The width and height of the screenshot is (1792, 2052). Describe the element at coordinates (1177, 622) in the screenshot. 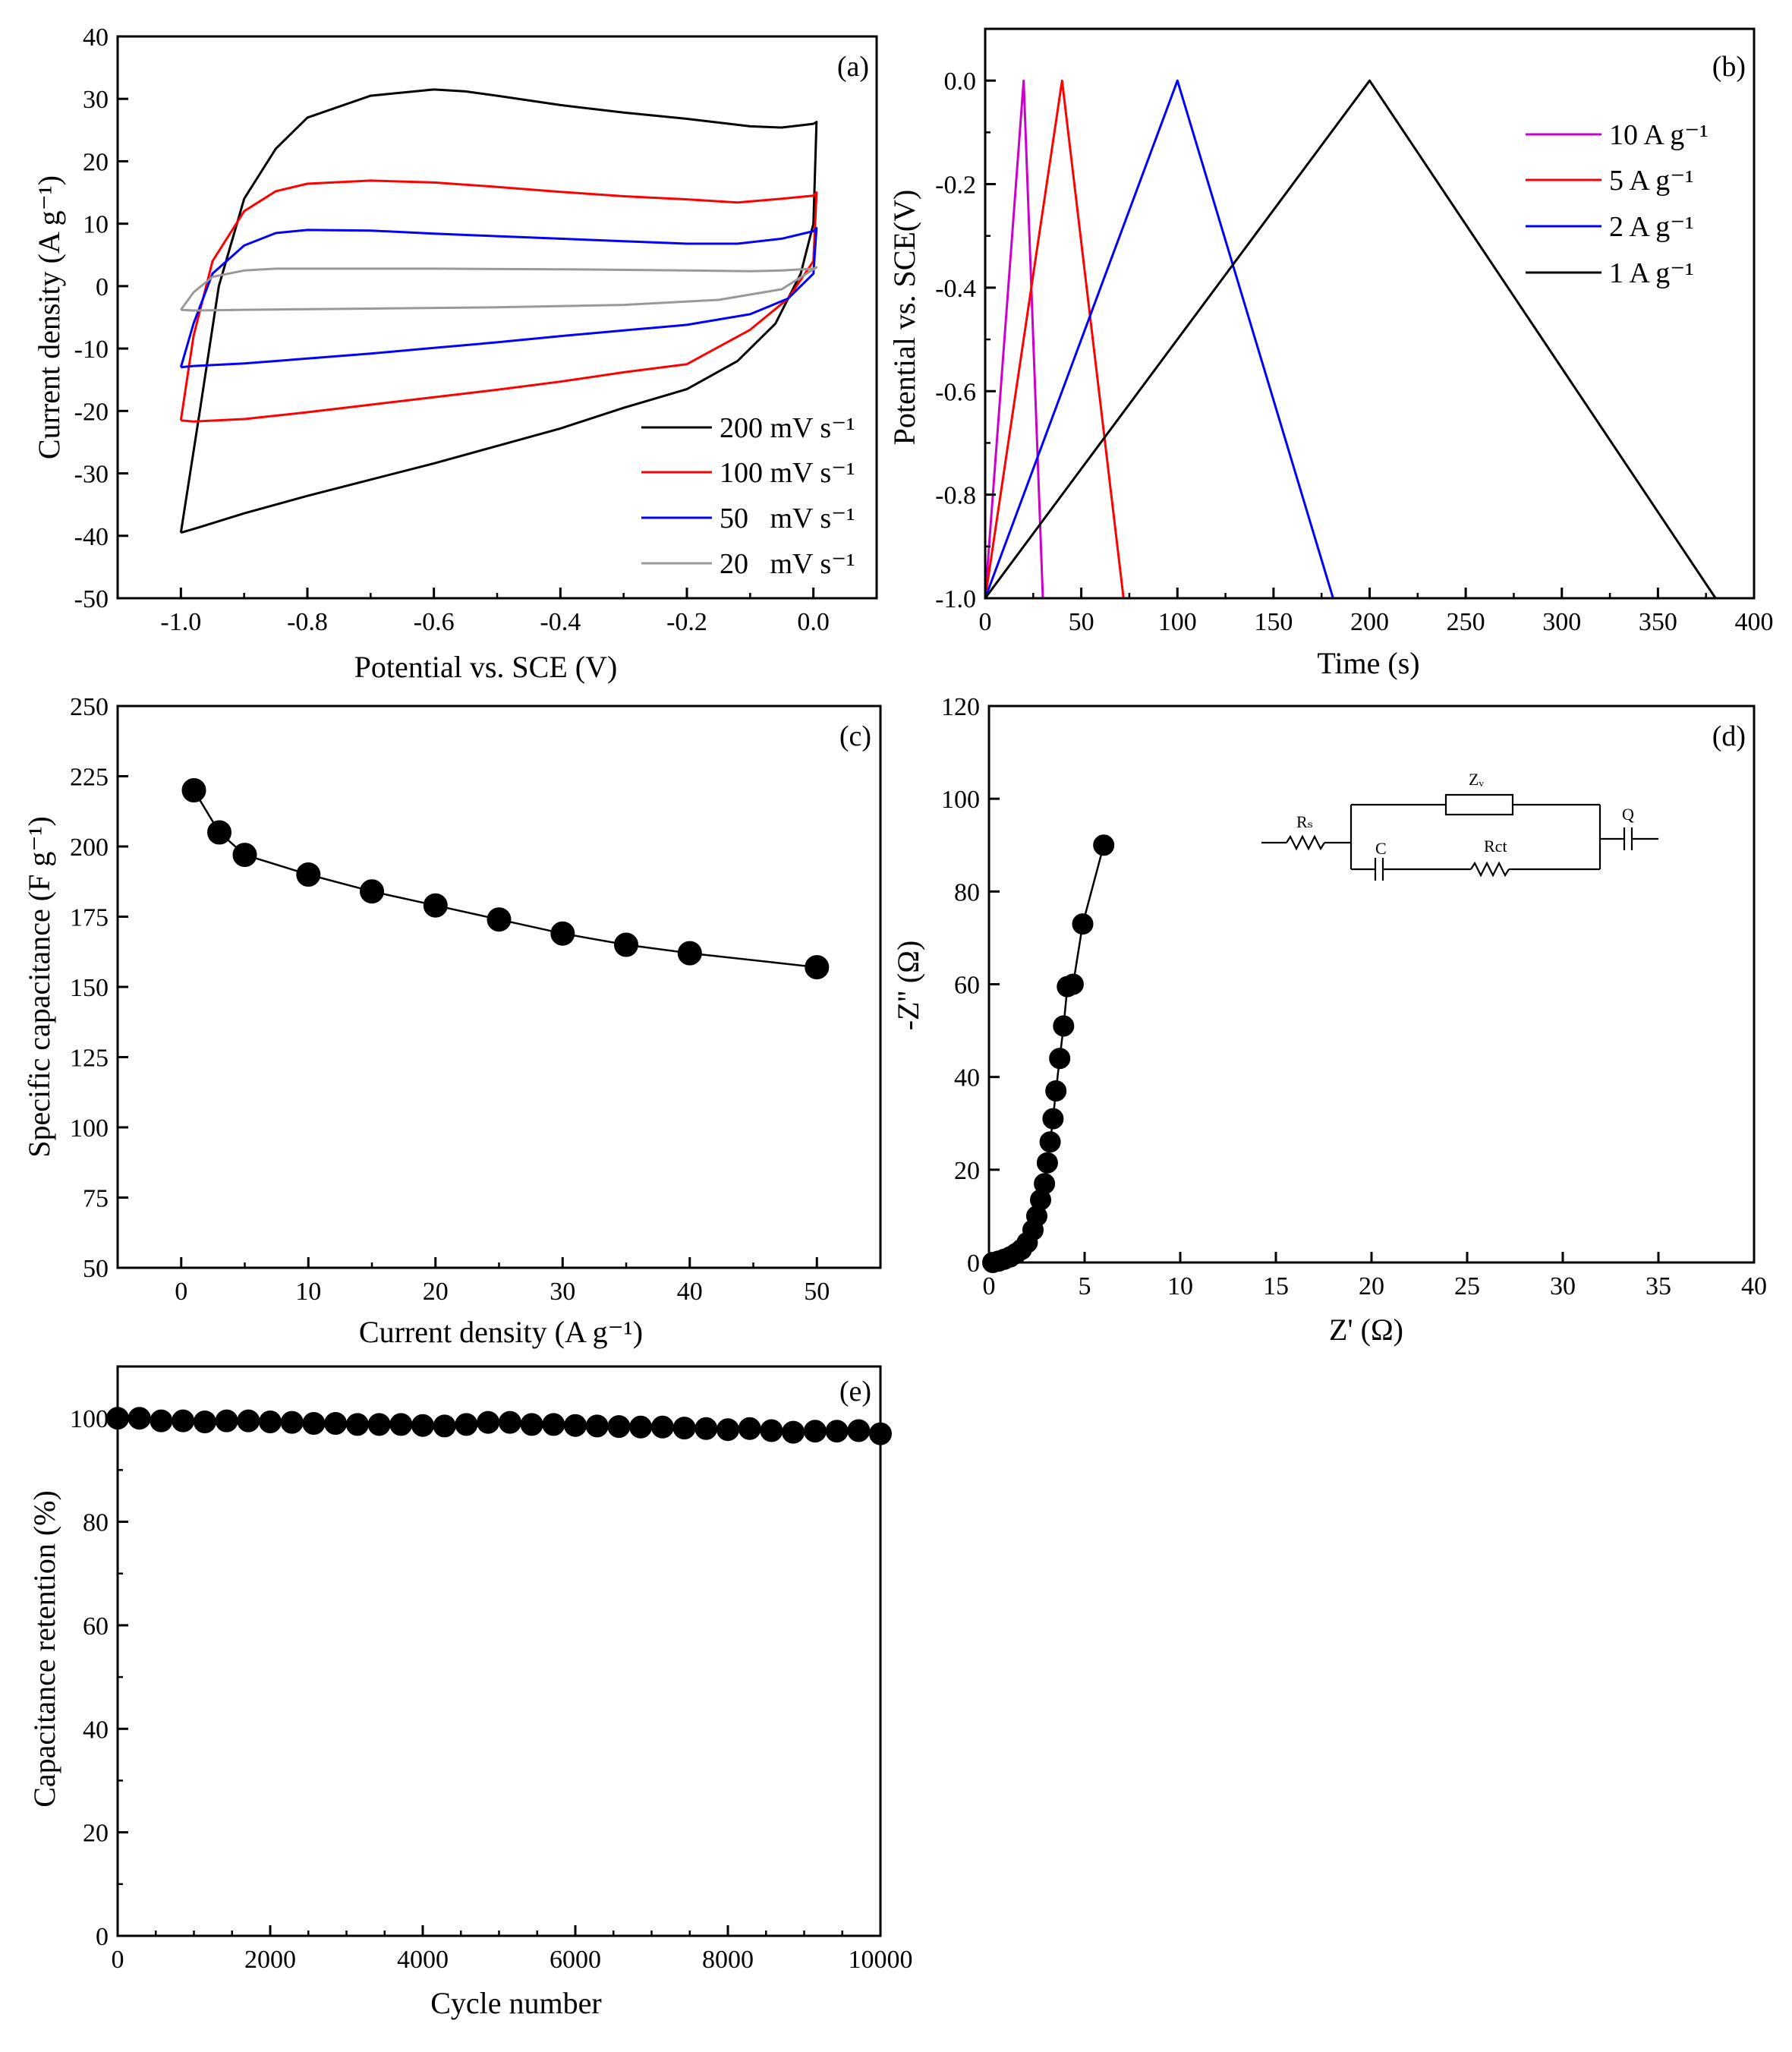

I see `panel-b-x-tick-label: 100` at that location.